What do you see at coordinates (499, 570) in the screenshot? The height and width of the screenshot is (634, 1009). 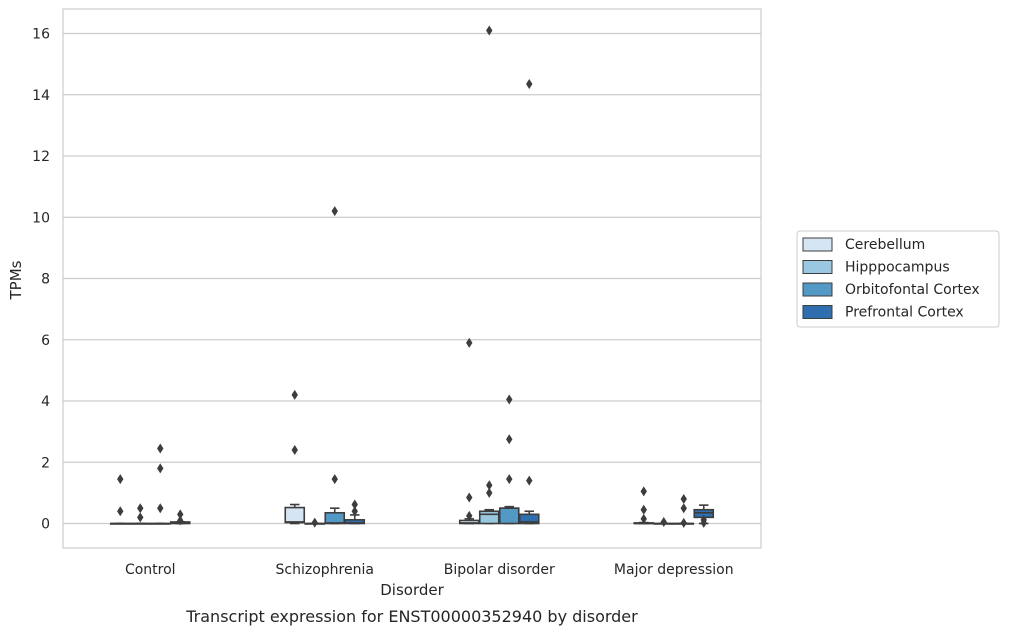 I see `x-tick-label: Bipolar disorder` at bounding box center [499, 570].